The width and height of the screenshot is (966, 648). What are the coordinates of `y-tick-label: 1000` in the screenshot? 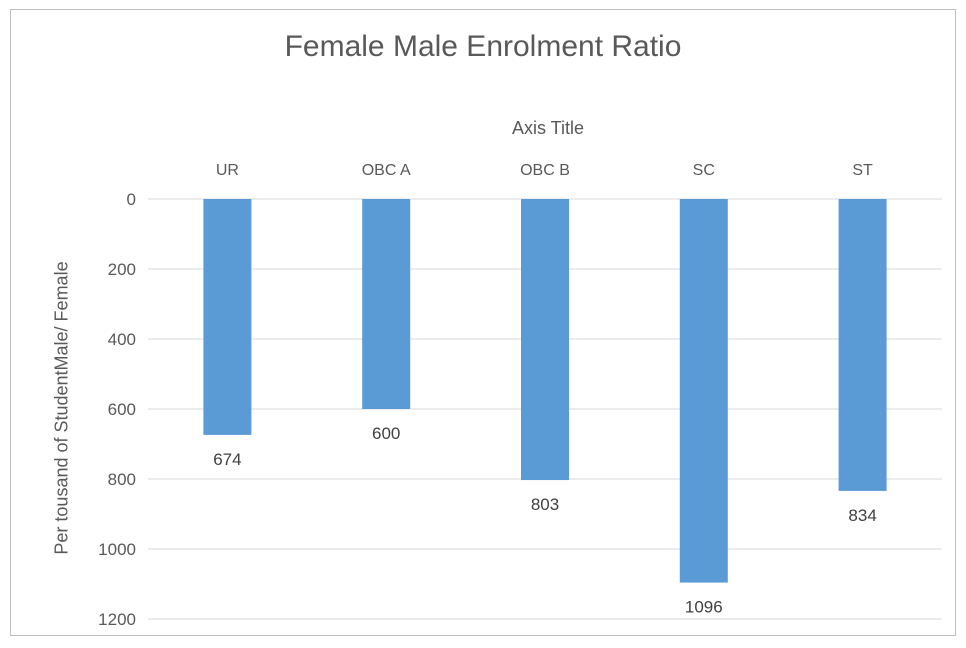 It's located at (117, 549).